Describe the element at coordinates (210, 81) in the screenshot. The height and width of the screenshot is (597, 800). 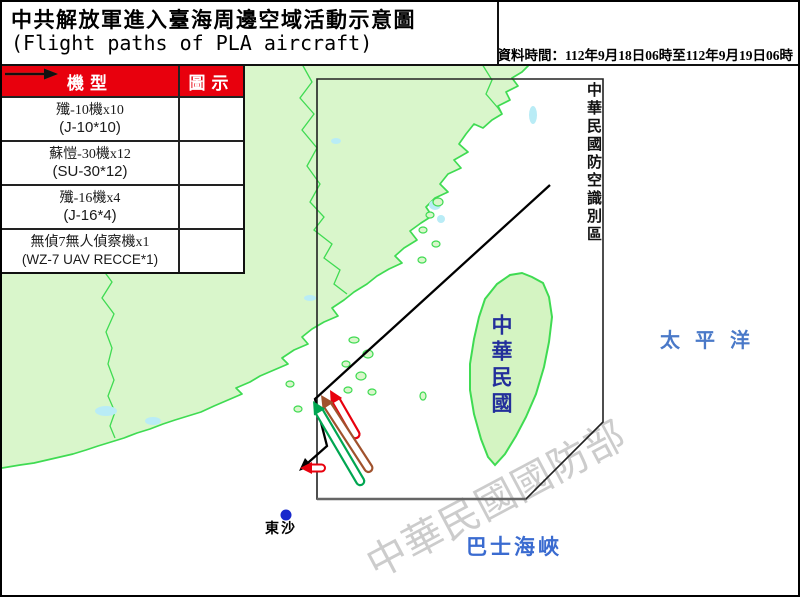
I see `legend-col-symbol: 圖示` at that location.